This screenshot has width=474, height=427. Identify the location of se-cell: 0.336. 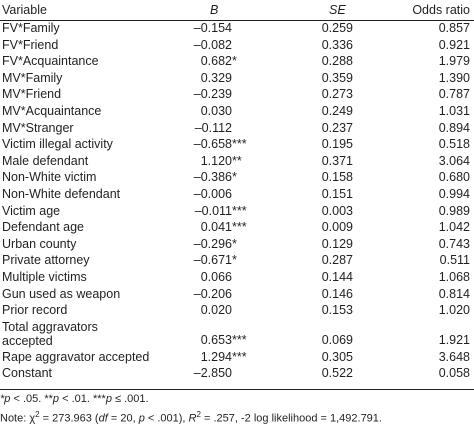
(337, 44).